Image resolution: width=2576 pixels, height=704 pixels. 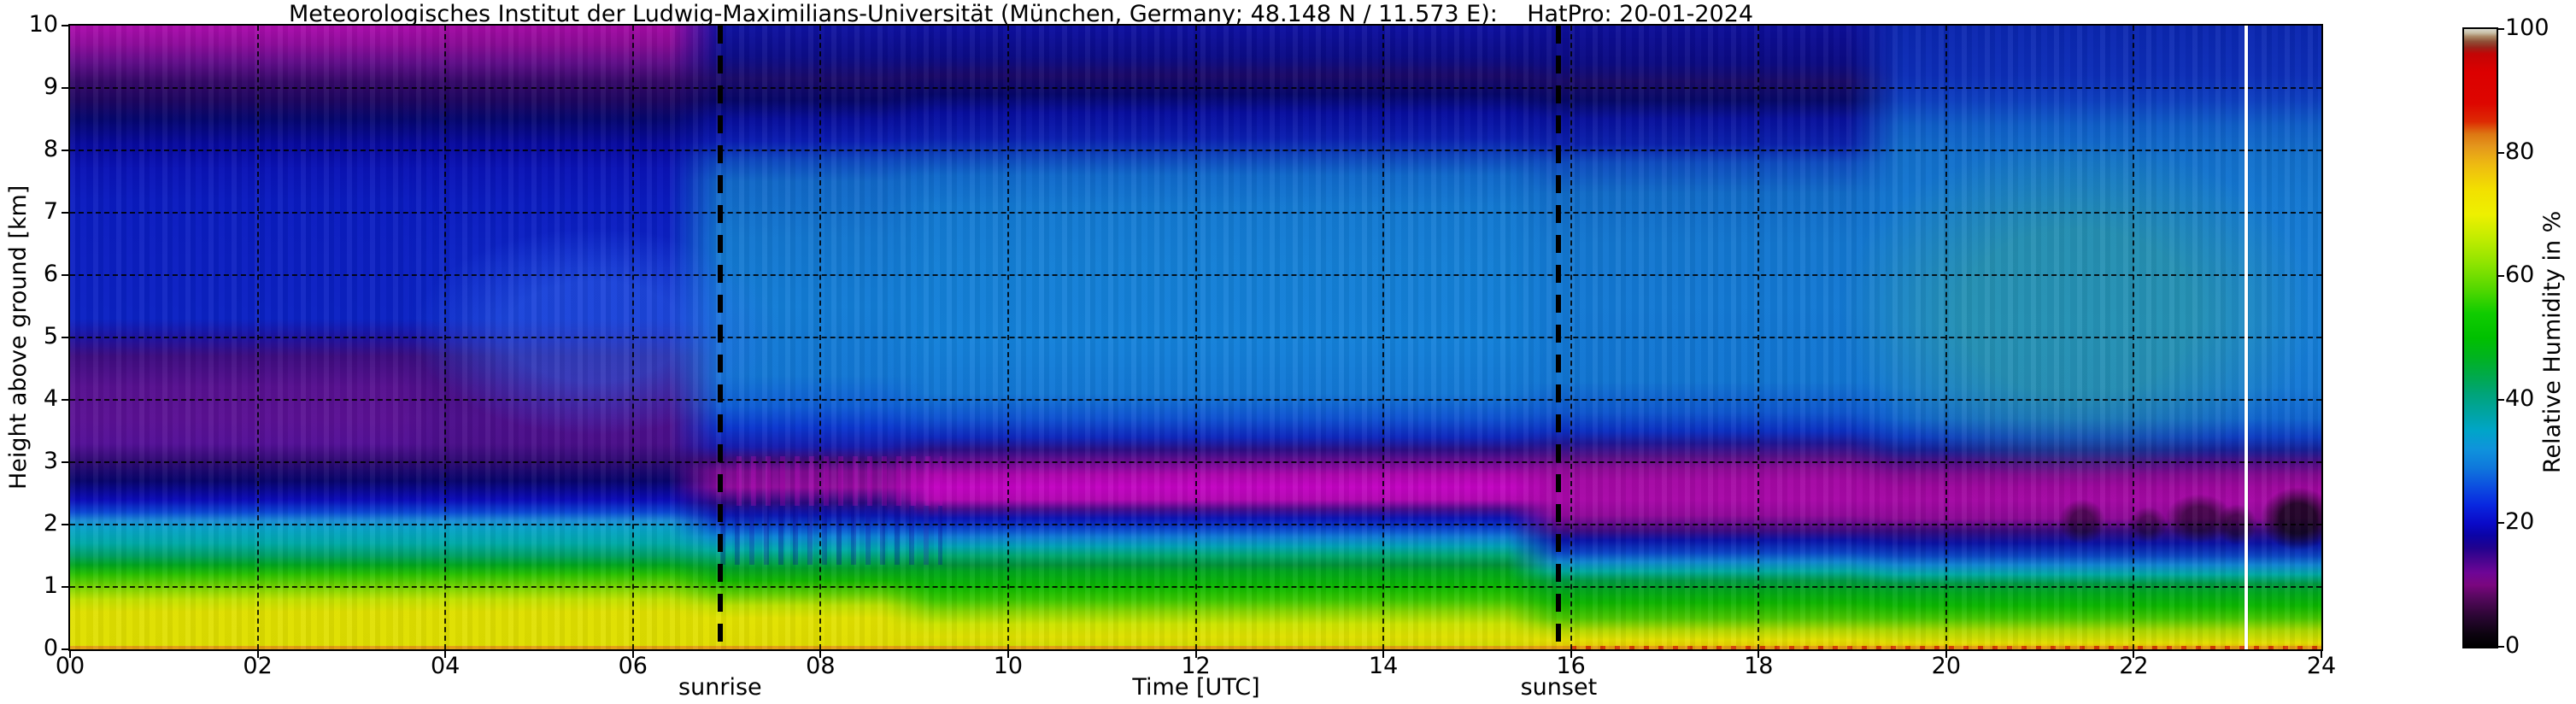 What do you see at coordinates (1571, 666) in the screenshot?
I see `x-tick-label: 16` at bounding box center [1571, 666].